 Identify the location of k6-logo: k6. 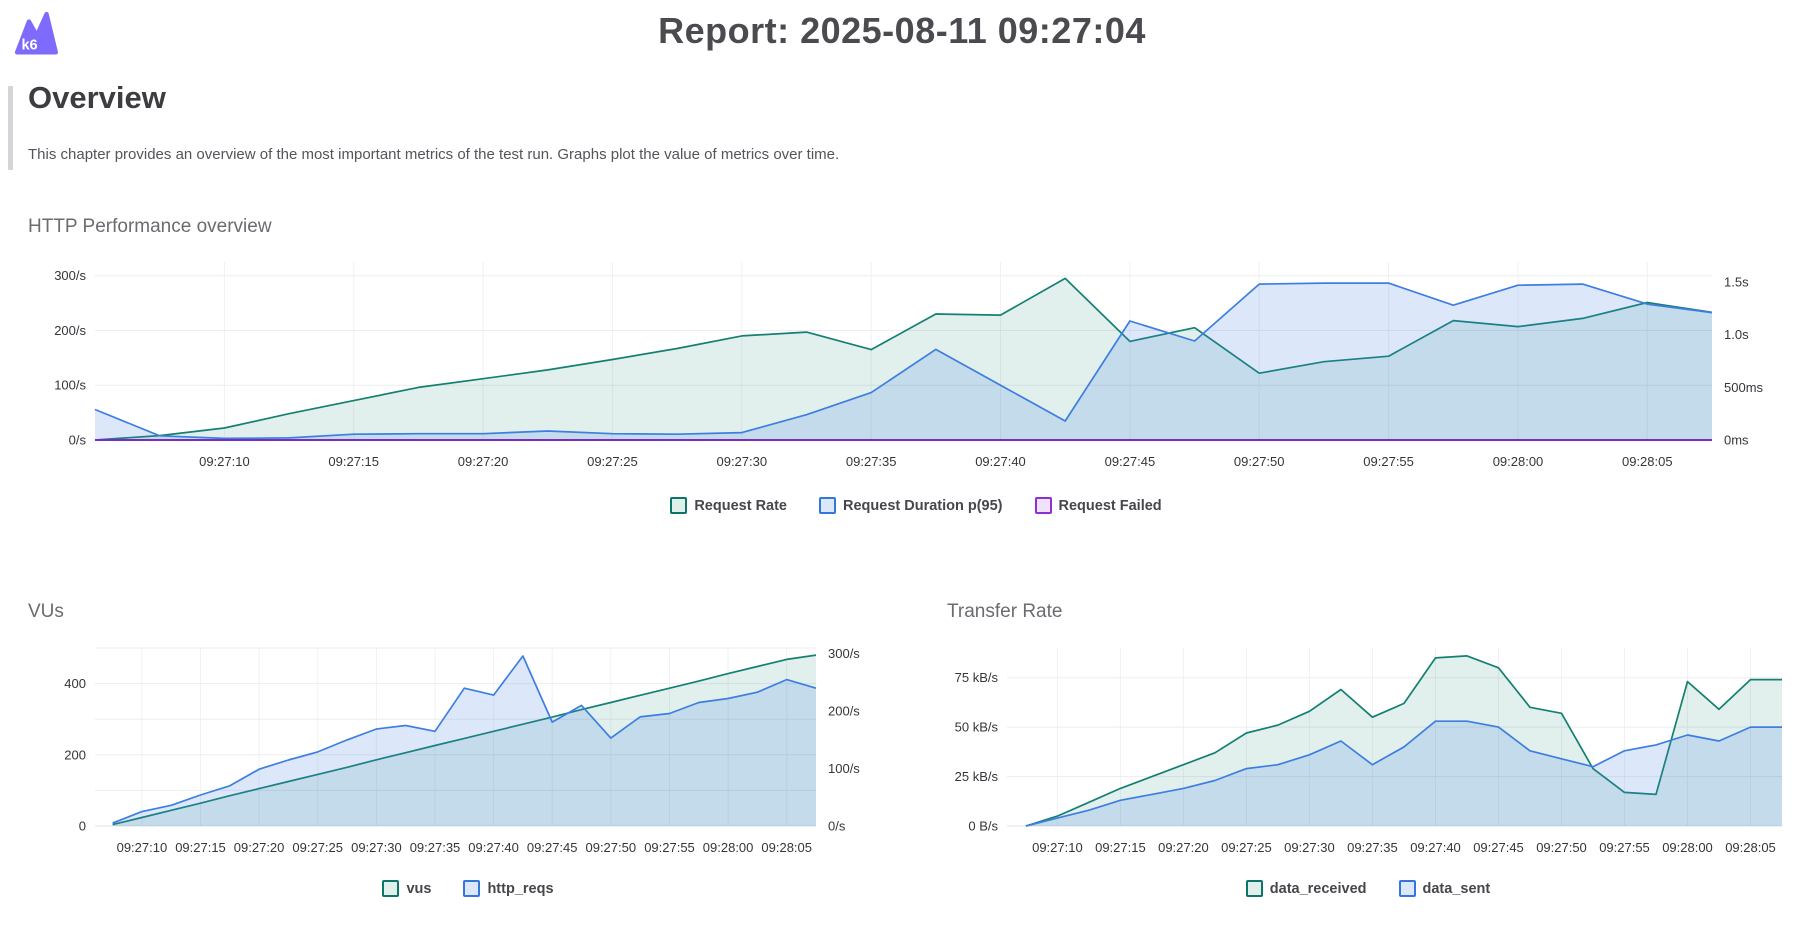
(36, 33).